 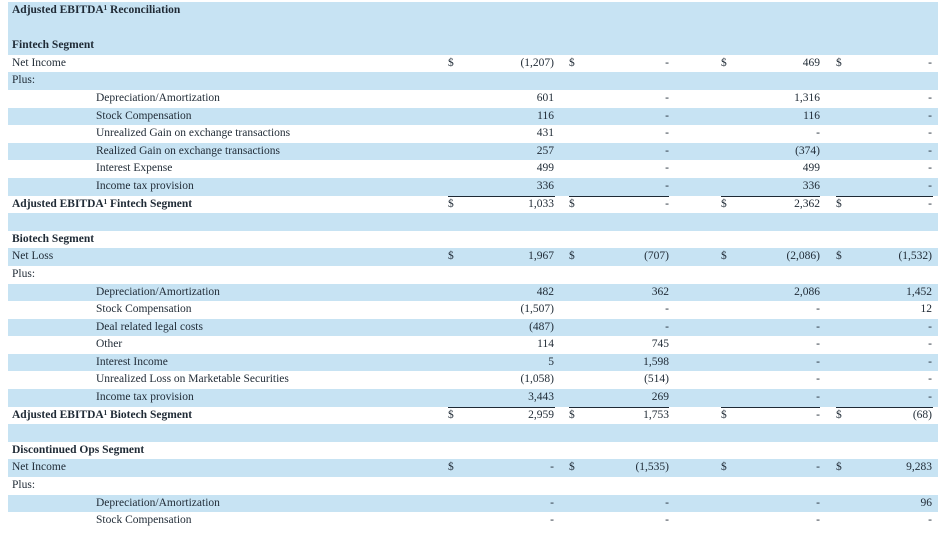 What do you see at coordinates (892, 468) in the screenshot?
I see `value-col-4: 9,283` at bounding box center [892, 468].